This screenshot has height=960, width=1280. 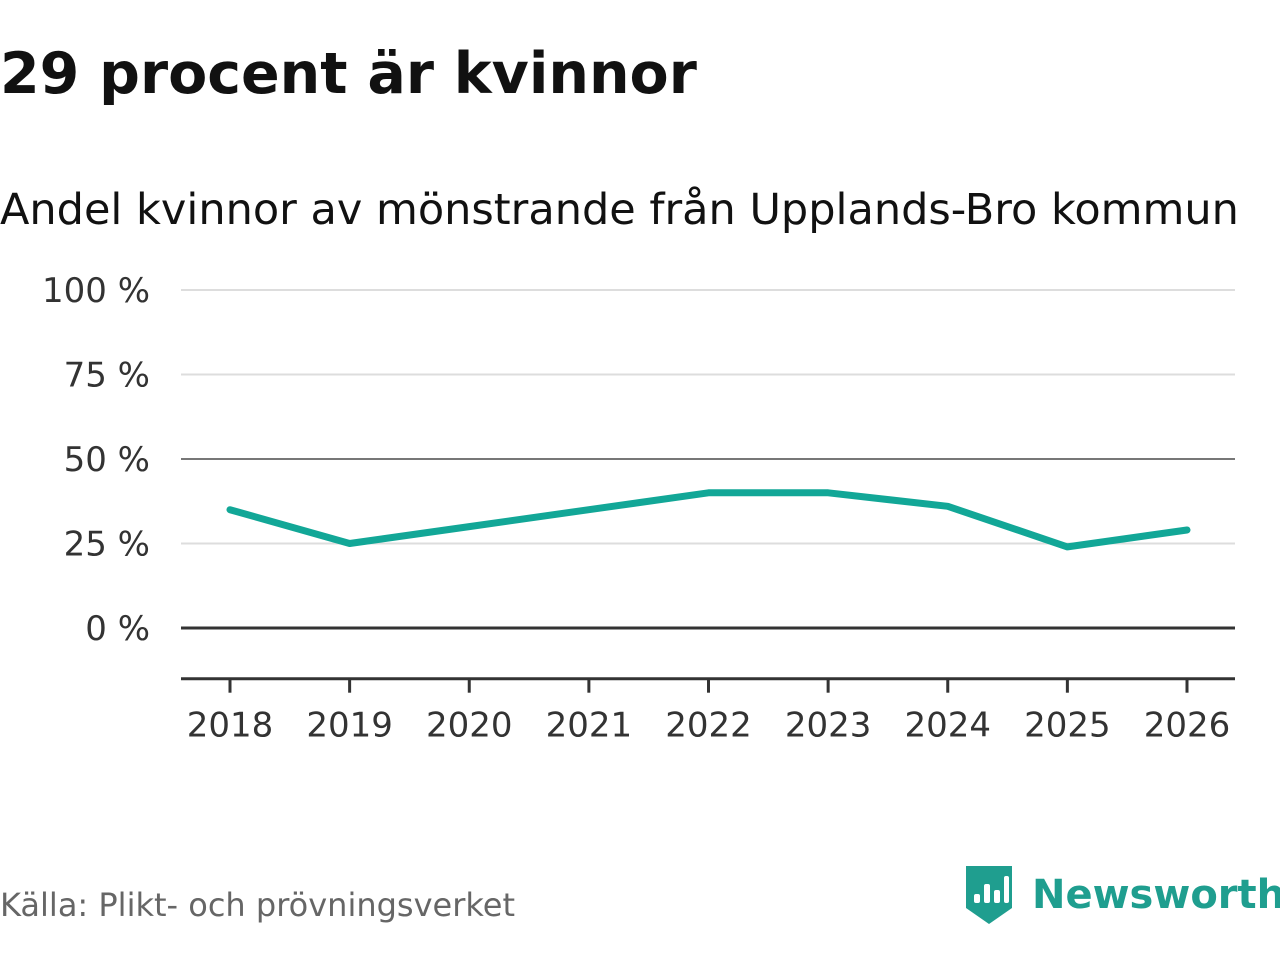 What do you see at coordinates (349, 726) in the screenshot?
I see `x-tick-label: 2019` at bounding box center [349, 726].